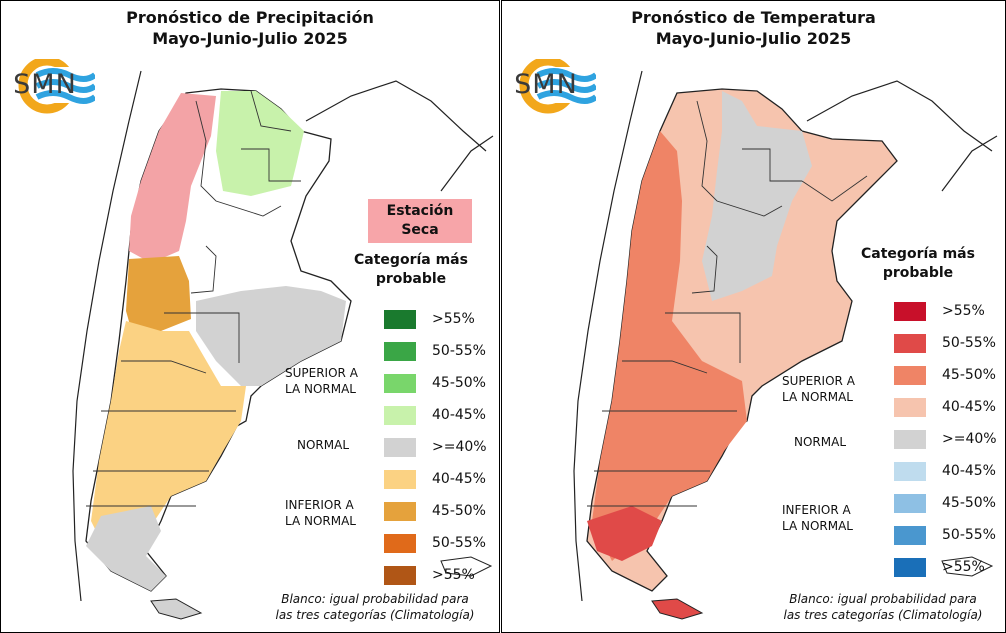 This screenshot has height=633, width=1006. I want to click on dry-season-region, so click(172, 178).